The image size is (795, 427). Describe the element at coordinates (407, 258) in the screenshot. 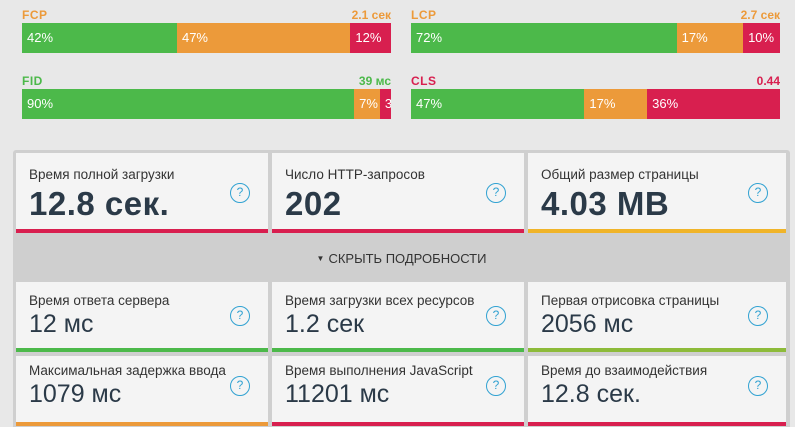

I see `toggle-label: СКРЫТЬ ПОДРОБНОСТИ` at that location.